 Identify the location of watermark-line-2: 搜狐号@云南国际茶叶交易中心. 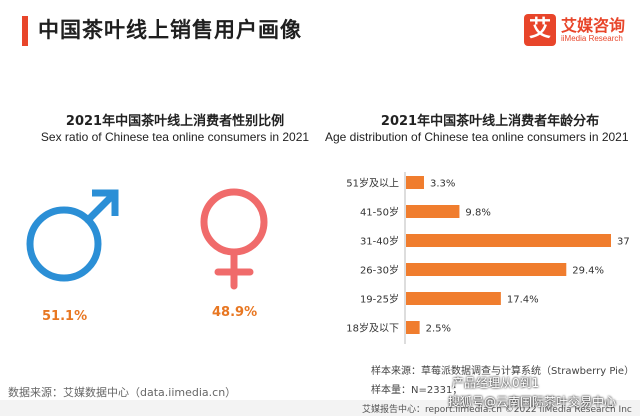
(532, 402).